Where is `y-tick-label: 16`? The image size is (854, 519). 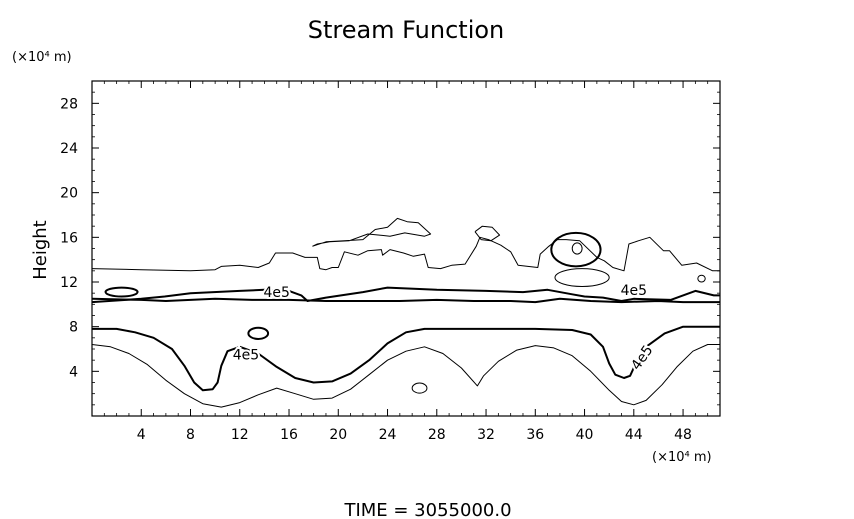
y-tick-label: 16 is located at coordinates (69, 238).